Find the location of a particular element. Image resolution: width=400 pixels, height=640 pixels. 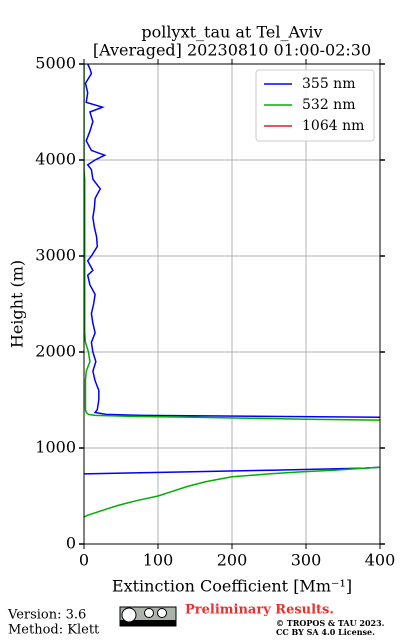

cc-logo is located at coordinates (148, 616).